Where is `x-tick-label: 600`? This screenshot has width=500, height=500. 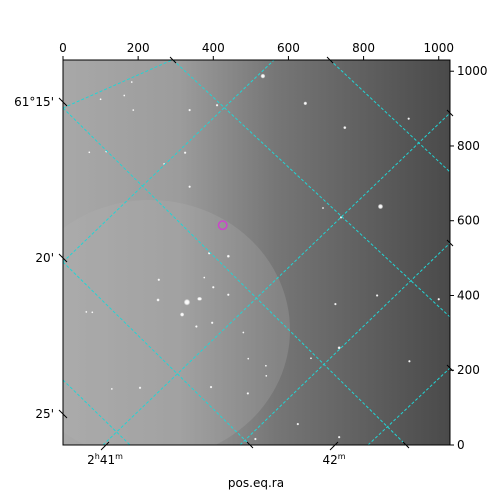 x-tick-label: 600 is located at coordinates (288, 48).